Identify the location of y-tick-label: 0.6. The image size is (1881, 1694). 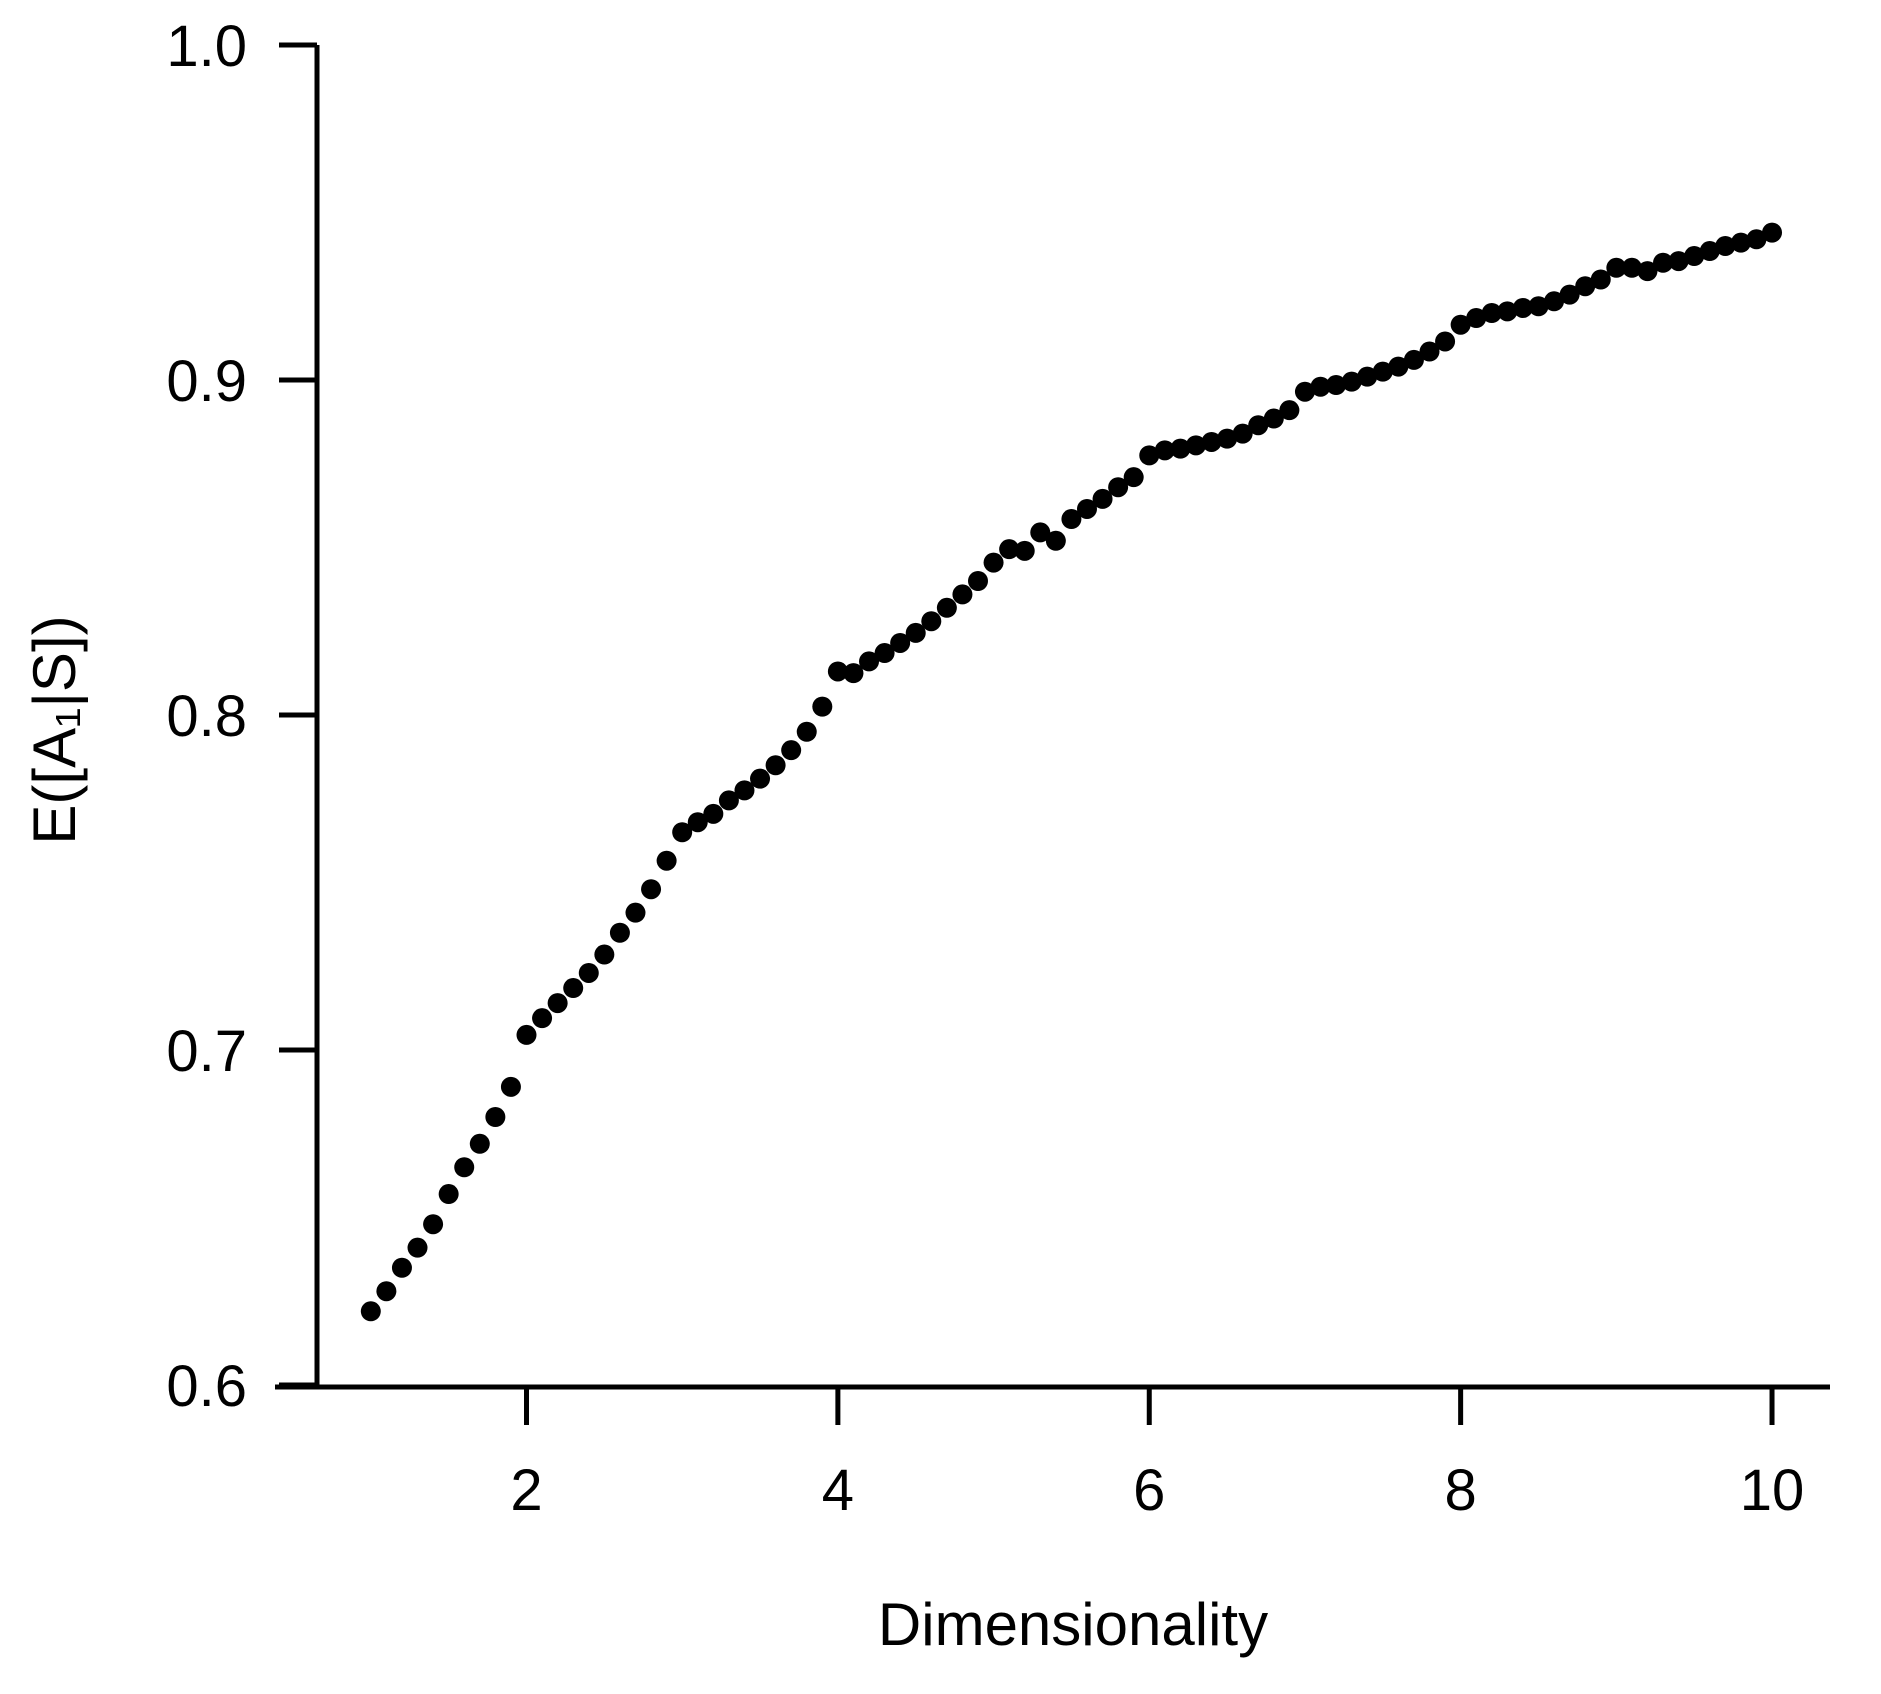
(206, 1386).